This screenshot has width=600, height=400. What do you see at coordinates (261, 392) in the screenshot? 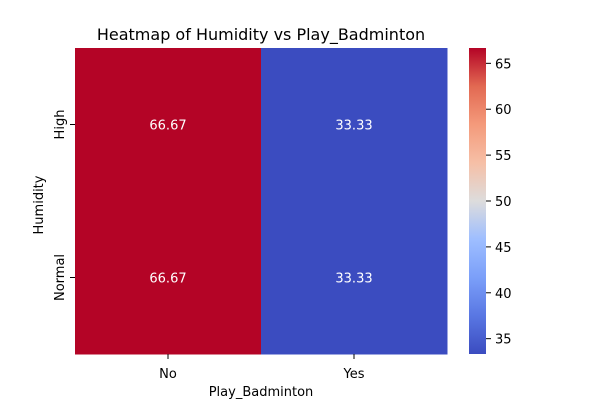
I see `x-axis-label: Play_Badminton` at bounding box center [261, 392].